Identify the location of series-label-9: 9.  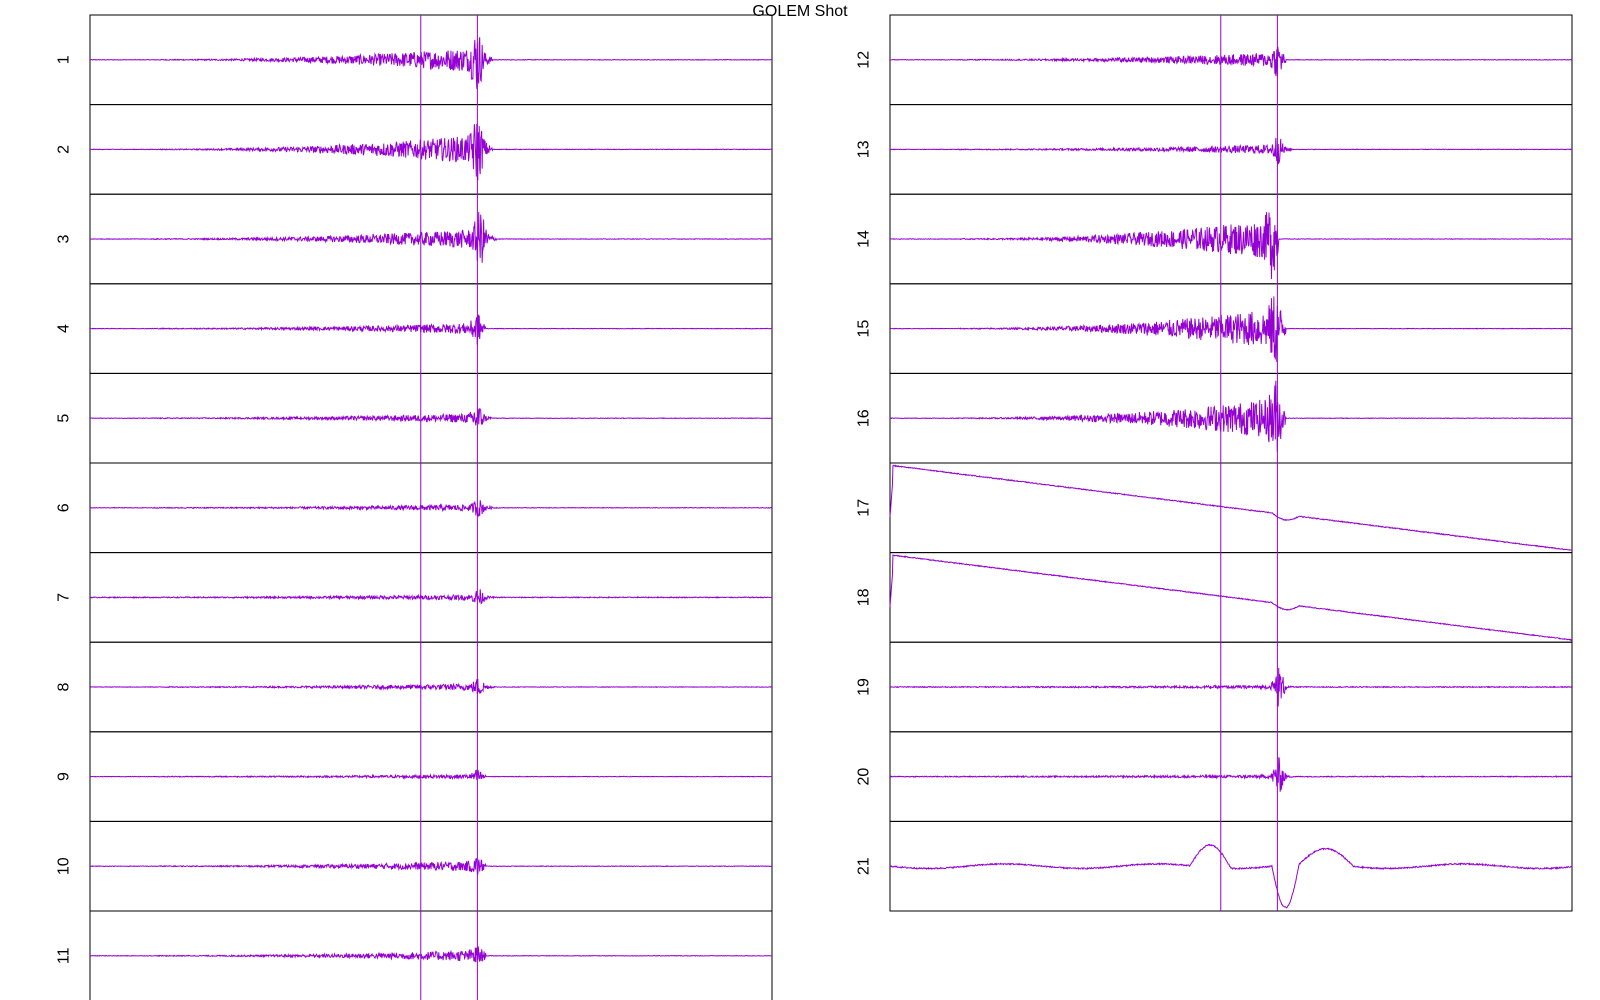
(64, 776).